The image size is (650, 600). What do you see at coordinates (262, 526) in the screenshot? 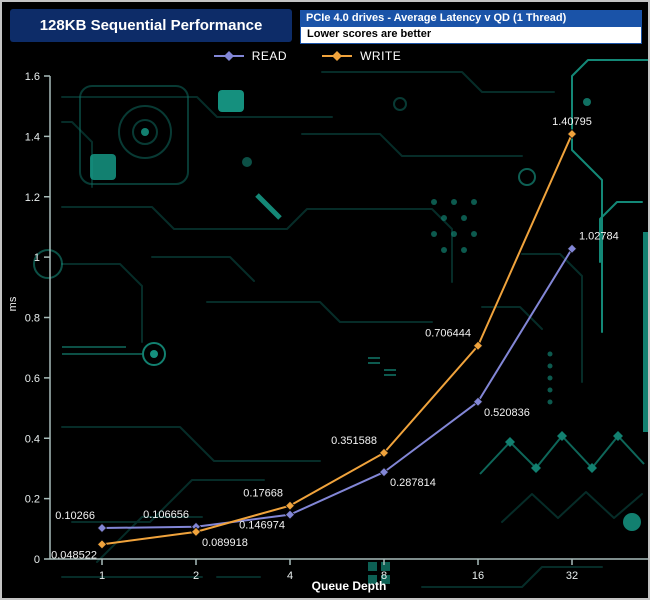
I see `svg-text: 0.146974` at bounding box center [262, 526].